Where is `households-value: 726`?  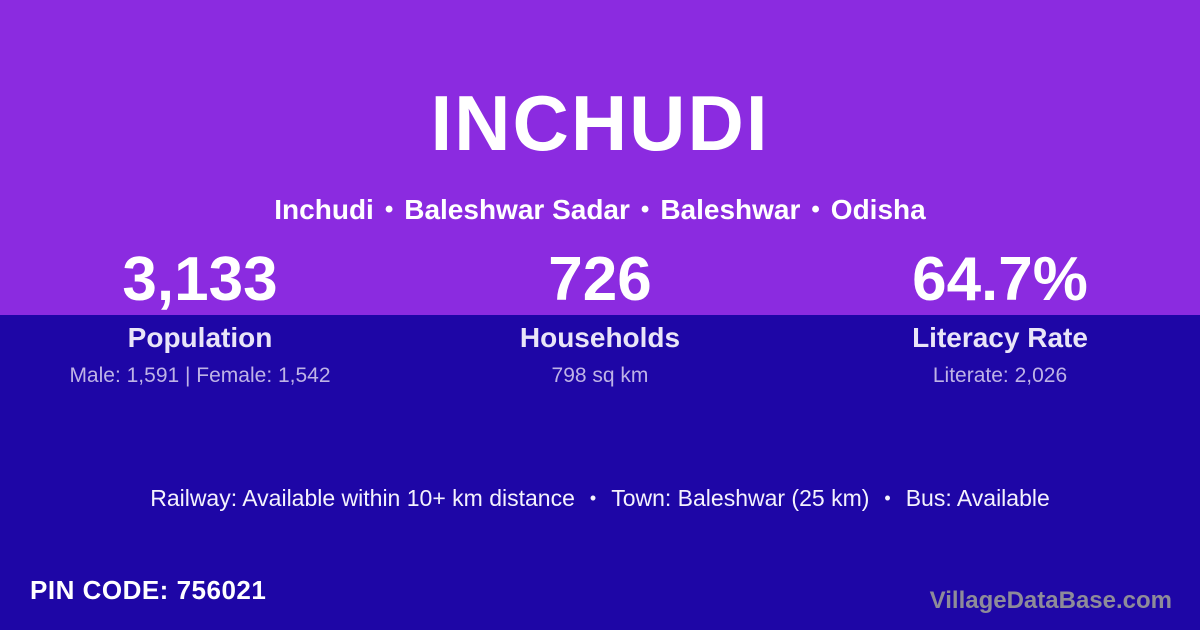 households-value: 726 is located at coordinates (600, 279).